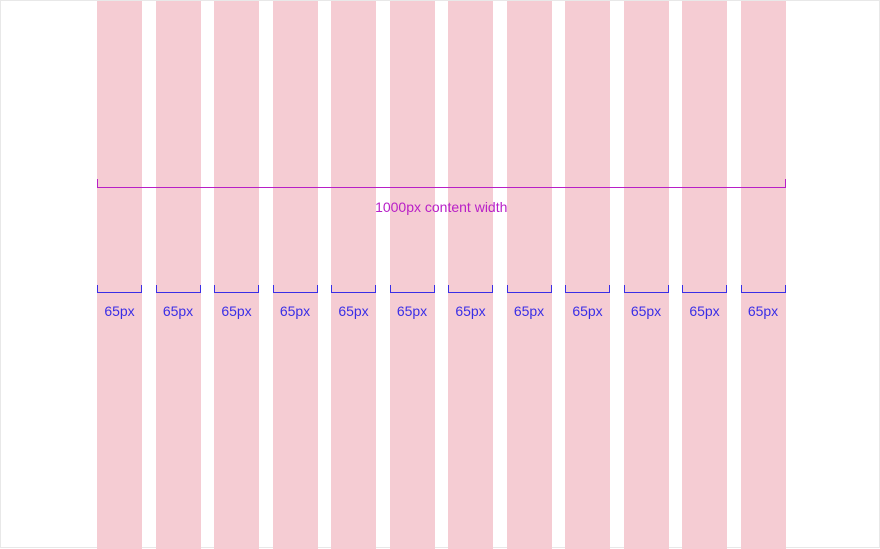 This screenshot has height=549, width=880. Describe the element at coordinates (441, 183) in the screenshot. I see `content-width-bracket` at that location.